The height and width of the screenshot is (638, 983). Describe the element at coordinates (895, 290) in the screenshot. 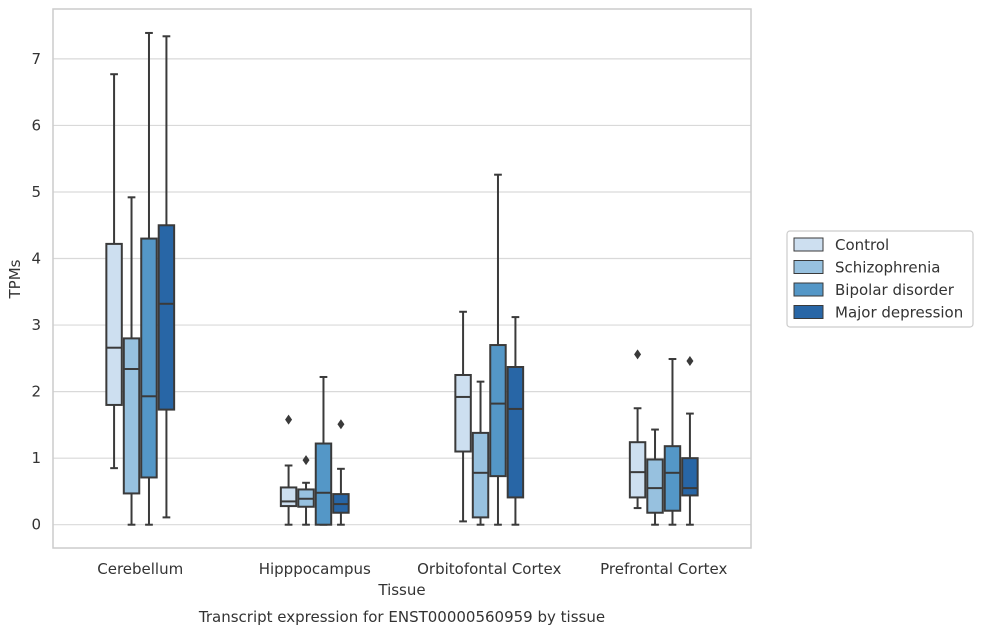

I see `legend-label: Bipolar disorder` at that location.